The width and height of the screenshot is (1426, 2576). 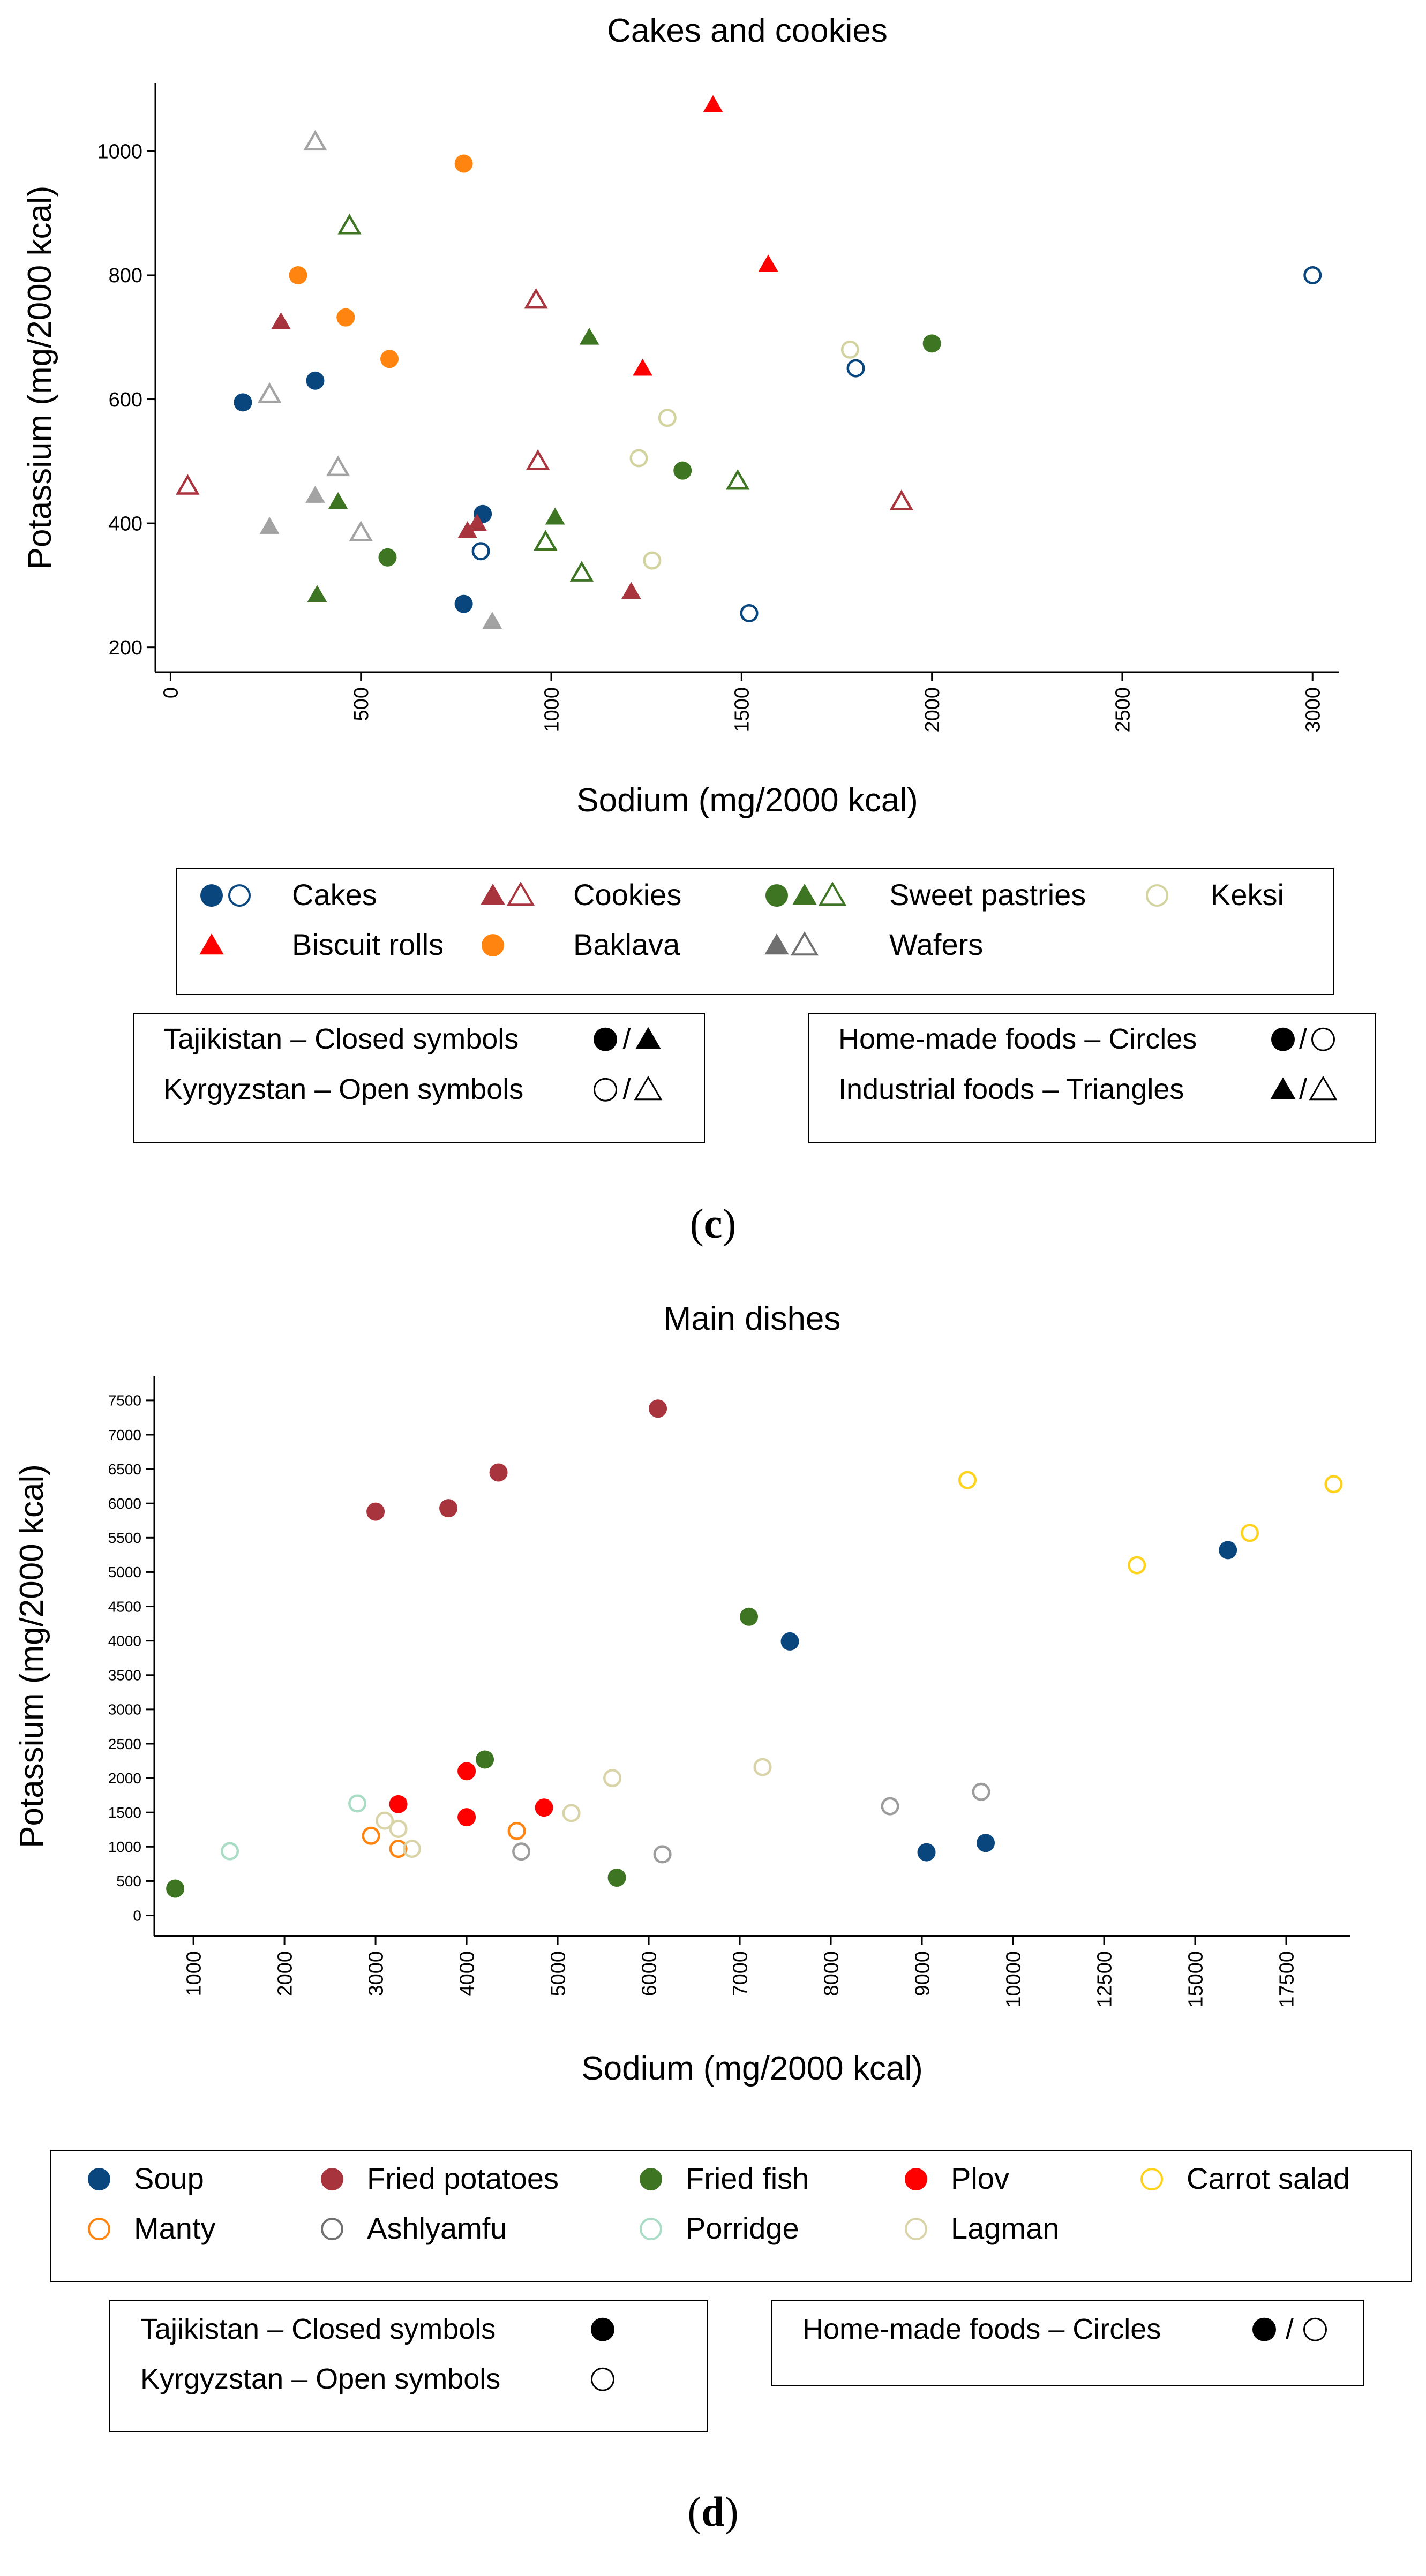 I want to click on legend-box, so click(x=731, y=2216).